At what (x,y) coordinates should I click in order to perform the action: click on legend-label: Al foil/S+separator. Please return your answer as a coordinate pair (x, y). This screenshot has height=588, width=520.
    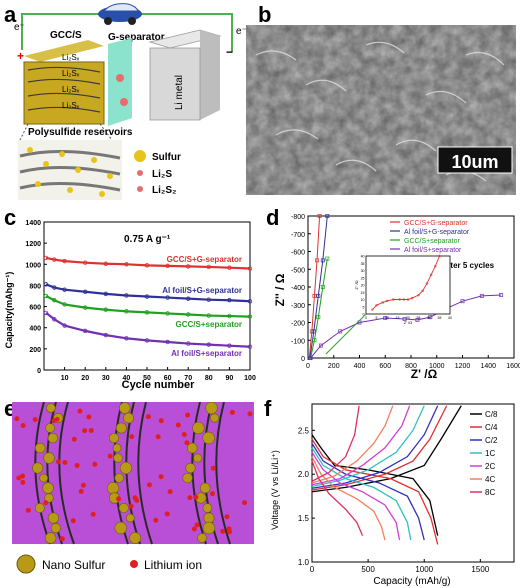
    Looking at the image, I should click on (433, 250).